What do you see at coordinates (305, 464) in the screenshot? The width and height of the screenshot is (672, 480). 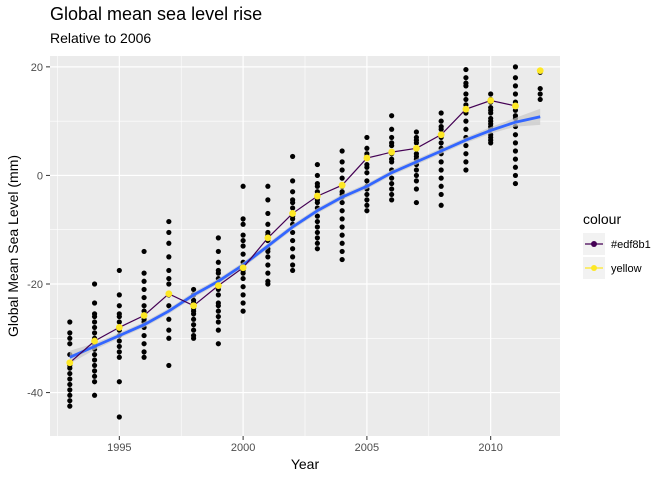 I see `x-axis-title: Year` at bounding box center [305, 464].